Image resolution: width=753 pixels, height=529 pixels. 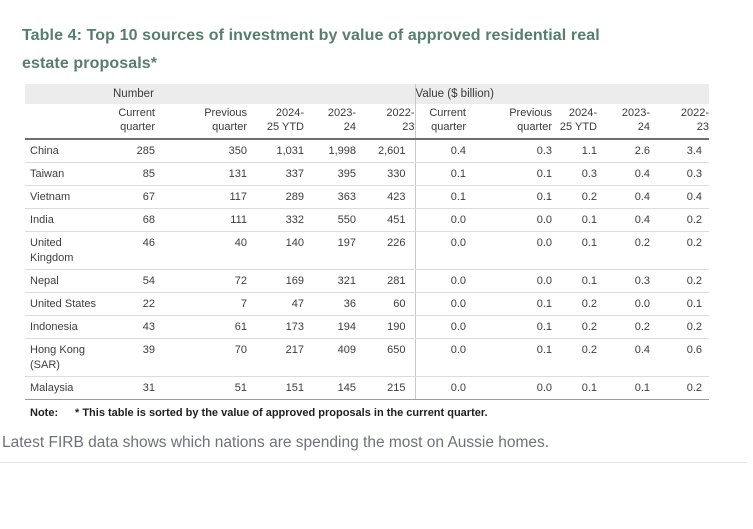 What do you see at coordinates (201, 327) in the screenshot?
I see `number-cell: 61` at bounding box center [201, 327].